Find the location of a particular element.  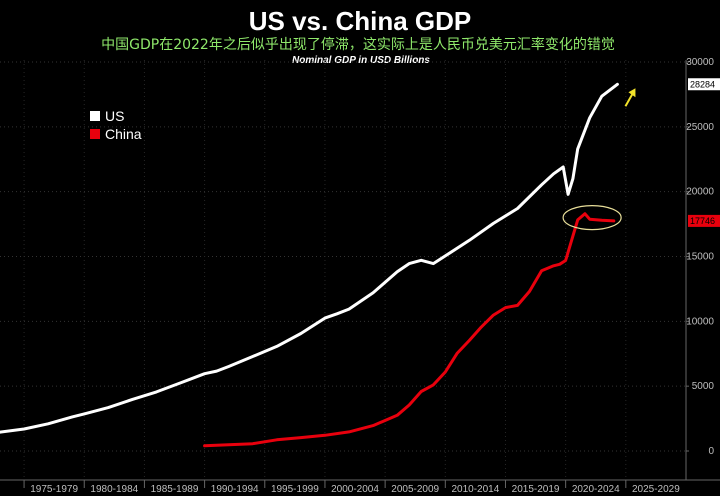

chart-subtitle: 中国GDP在2022年之后似乎出现了停滞，这实际上是人民币兑美元汇率变化的错觉 is located at coordinates (358, 44).